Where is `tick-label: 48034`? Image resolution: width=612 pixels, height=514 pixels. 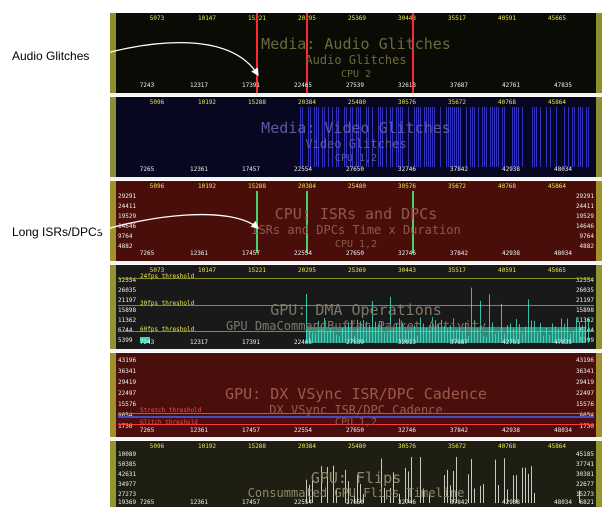
tick-label: 48034 is located at coordinates (563, 430).